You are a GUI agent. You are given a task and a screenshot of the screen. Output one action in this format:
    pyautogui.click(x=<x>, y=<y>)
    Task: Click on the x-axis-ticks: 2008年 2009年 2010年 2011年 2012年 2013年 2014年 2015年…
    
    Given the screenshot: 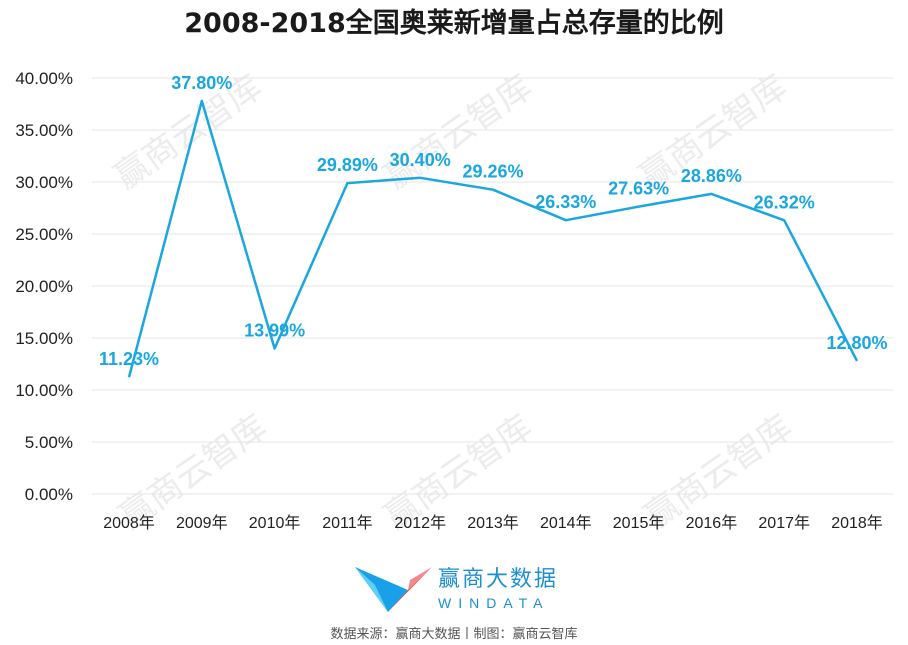 What is the action you would take?
    pyautogui.click(x=493, y=523)
    